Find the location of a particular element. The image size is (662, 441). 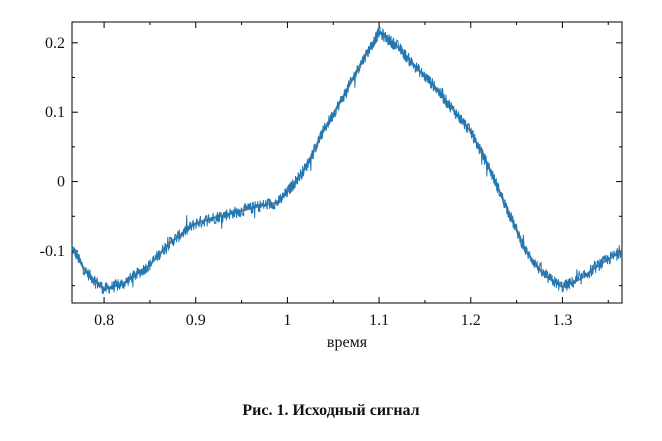

y-tick-label: 0.2 is located at coordinates (55, 43).